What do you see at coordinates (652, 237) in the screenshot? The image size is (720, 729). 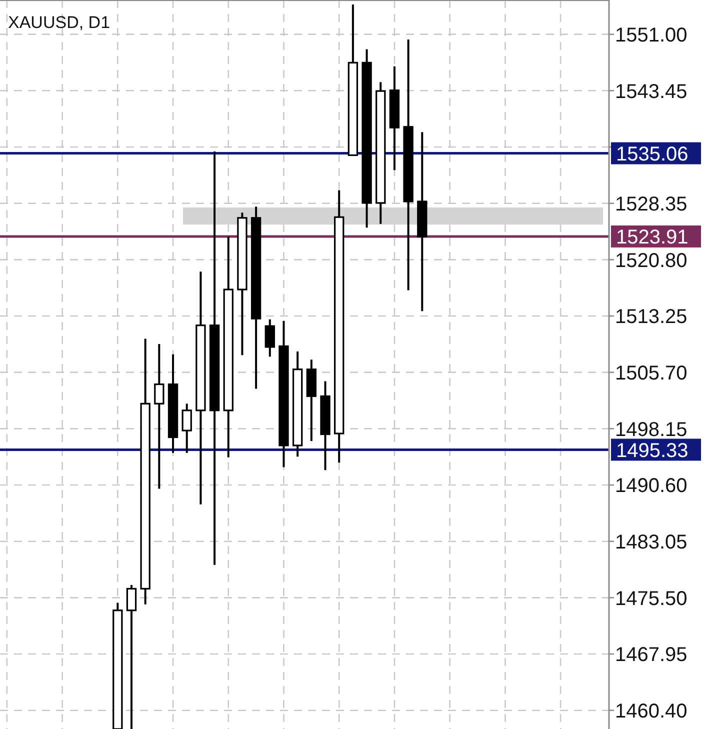 I see `ref-line-label: 1523.91` at bounding box center [652, 237].